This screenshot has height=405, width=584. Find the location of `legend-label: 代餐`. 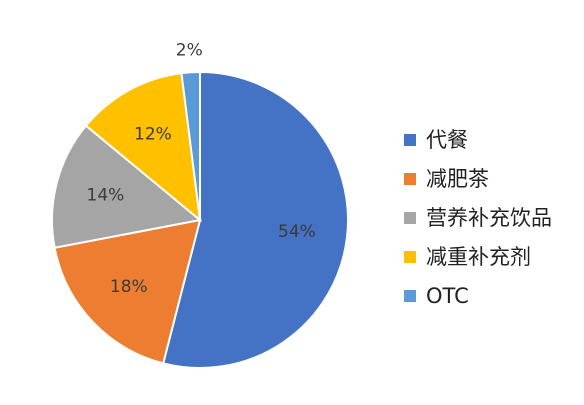

legend-label: 代餐 is located at coordinates (447, 140).